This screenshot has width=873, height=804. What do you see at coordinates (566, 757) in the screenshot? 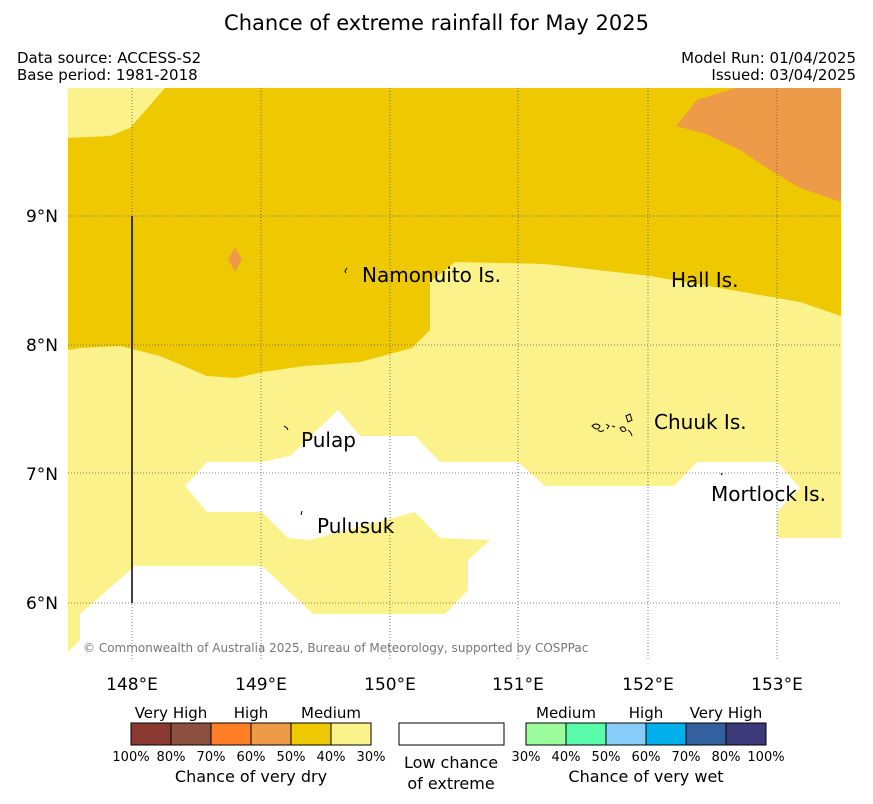
I see `legend-wet-pct-label: 40%` at bounding box center [566, 757].